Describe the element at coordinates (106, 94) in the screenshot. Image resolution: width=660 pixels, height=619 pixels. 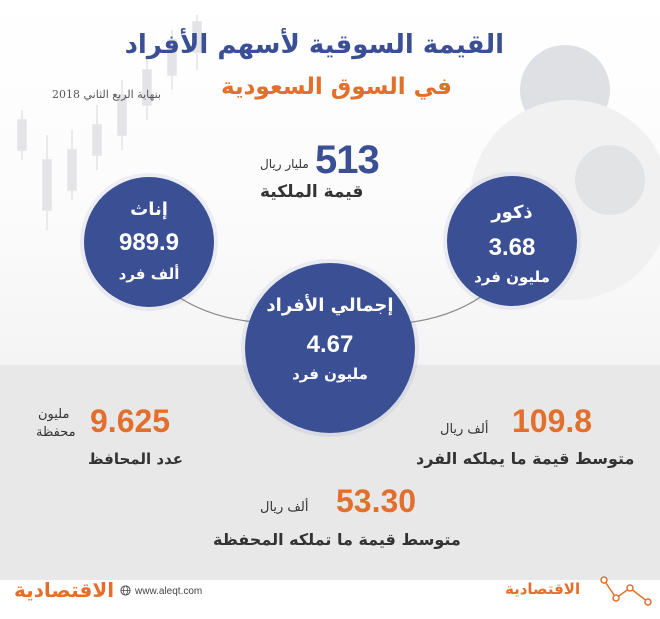
I see `period-label: بنهاية الربع الثاني 2018` at that location.